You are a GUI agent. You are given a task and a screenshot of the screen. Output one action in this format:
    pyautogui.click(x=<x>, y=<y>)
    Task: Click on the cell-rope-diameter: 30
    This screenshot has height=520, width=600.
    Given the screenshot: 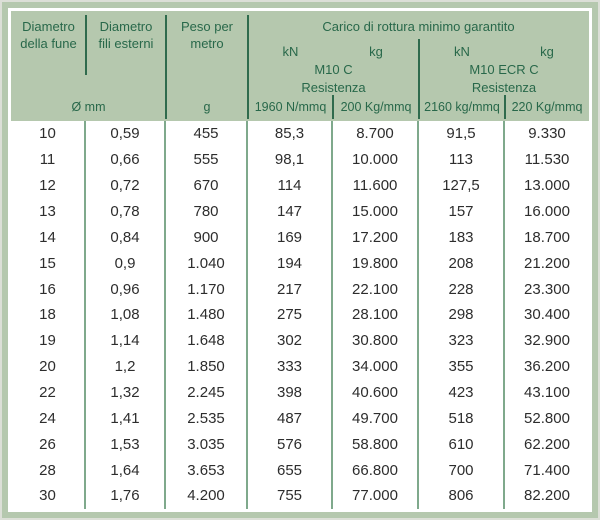 What is the action you would take?
    pyautogui.click(x=48, y=496)
    